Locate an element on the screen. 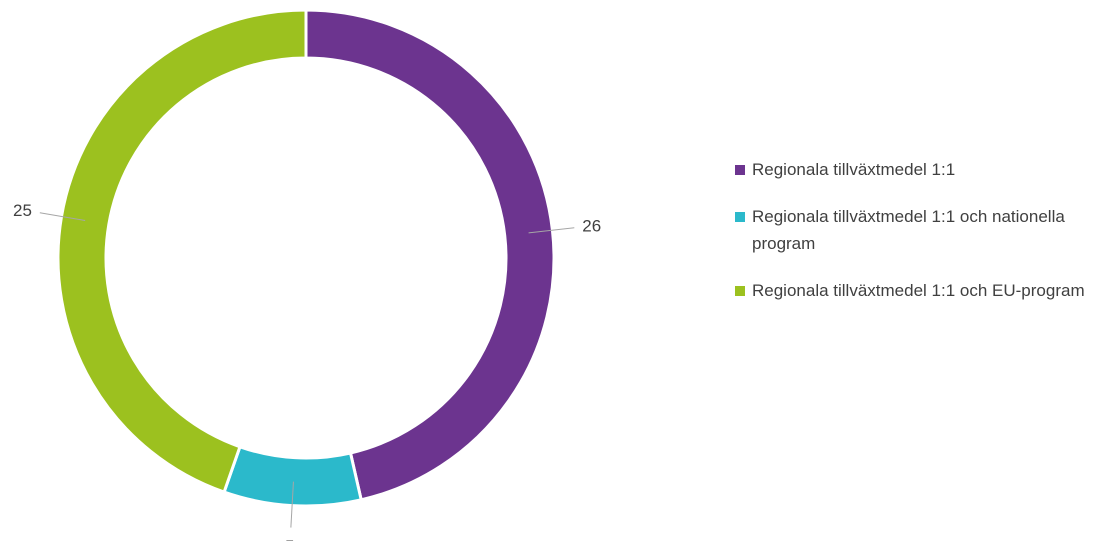  data-label: 25 is located at coordinates (22, 210).